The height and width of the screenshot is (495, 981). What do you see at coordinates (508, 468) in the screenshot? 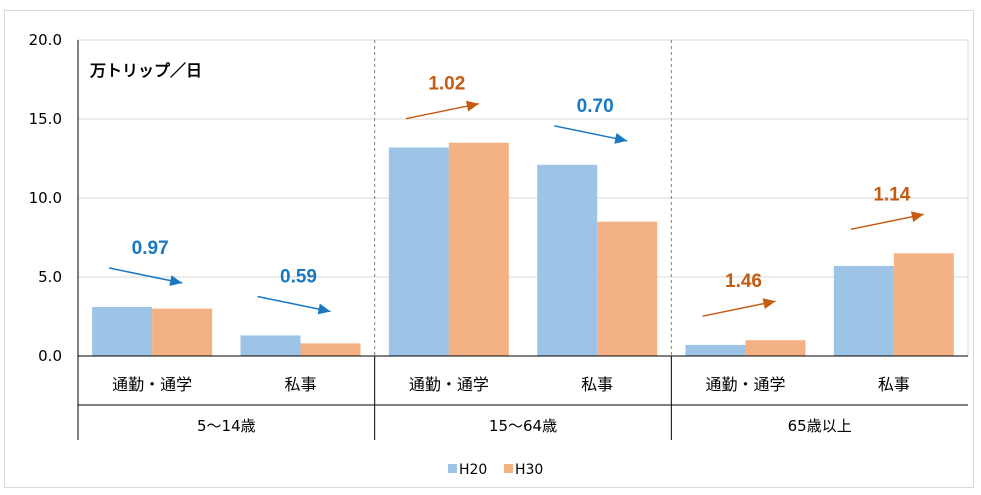
I see `legend-swatch-h30` at bounding box center [508, 468].